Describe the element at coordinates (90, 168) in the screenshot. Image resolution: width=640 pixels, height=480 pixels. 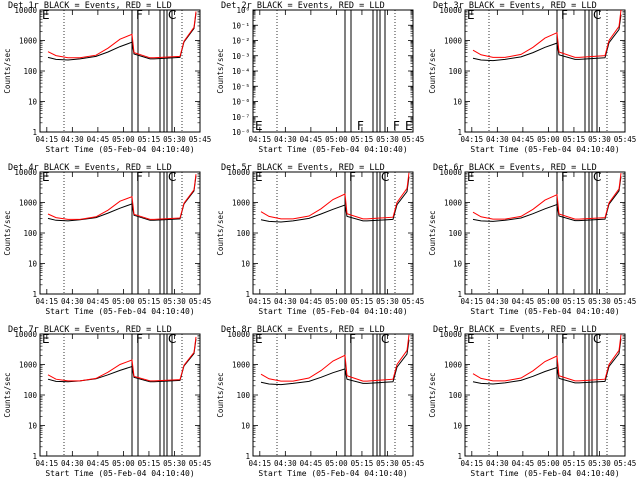
I see `panel-title: Det 4r BLACK = Events, RED = LLD` at that location.